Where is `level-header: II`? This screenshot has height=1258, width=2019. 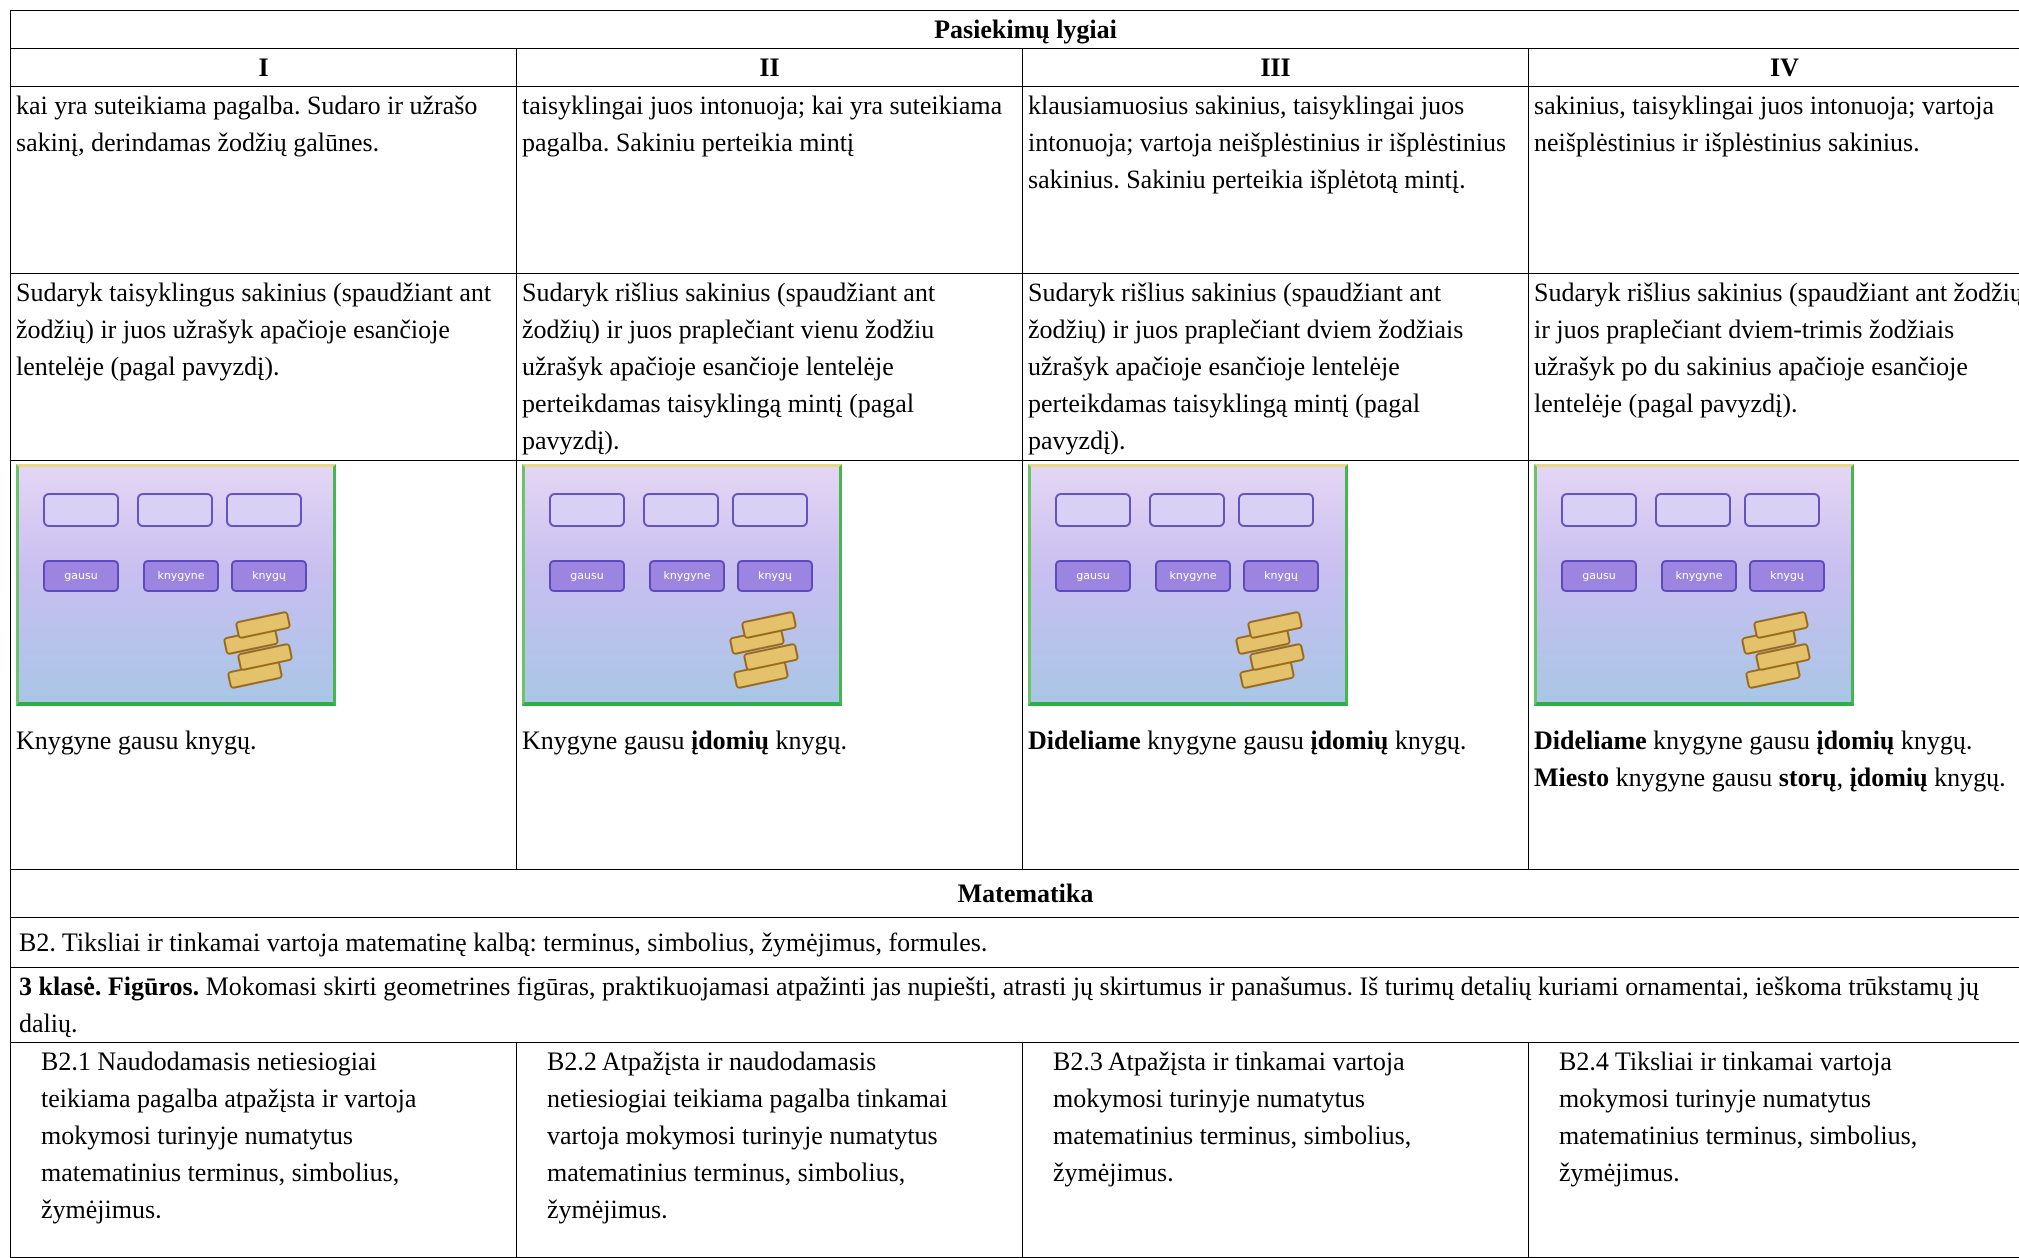 level-header: II is located at coordinates (770, 68).